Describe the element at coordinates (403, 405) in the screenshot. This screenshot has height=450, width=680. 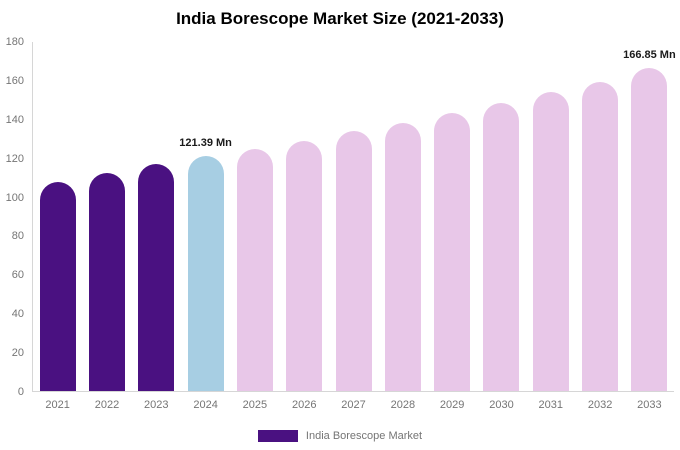
I see `x-tick-label-2028: 2028` at that location.